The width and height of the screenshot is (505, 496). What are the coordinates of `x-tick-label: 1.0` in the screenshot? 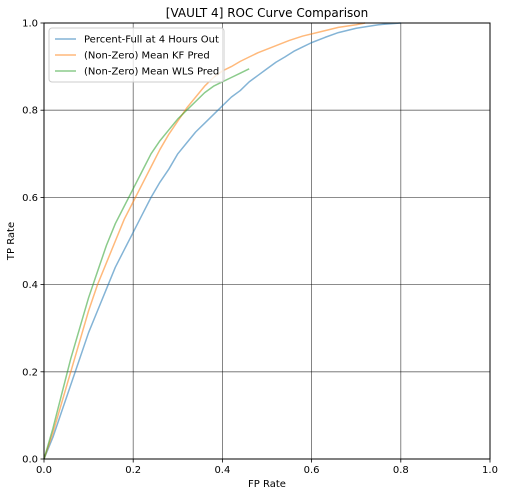 It's located at (490, 470).